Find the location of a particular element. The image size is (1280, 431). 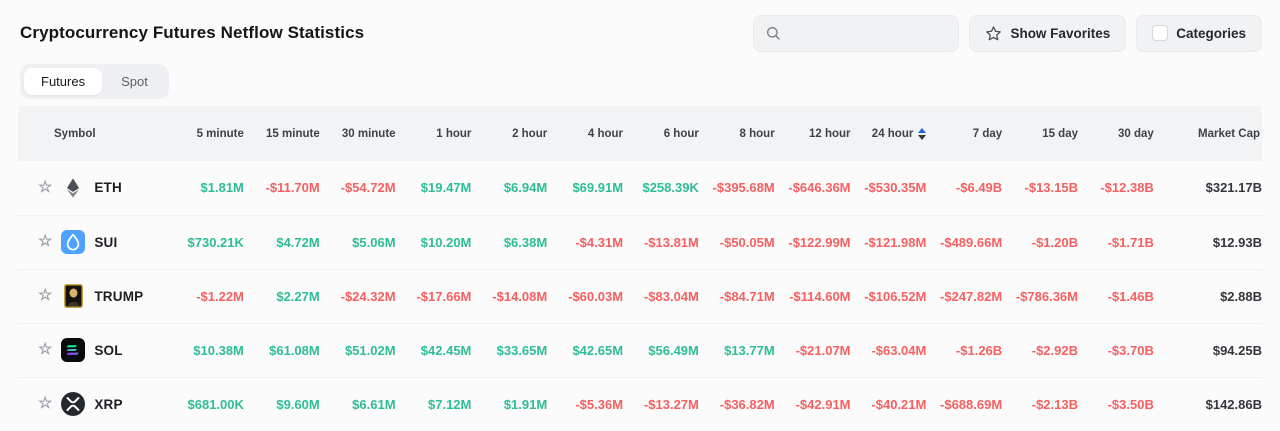

netflow-value: $56.49M is located at coordinates (661, 349).